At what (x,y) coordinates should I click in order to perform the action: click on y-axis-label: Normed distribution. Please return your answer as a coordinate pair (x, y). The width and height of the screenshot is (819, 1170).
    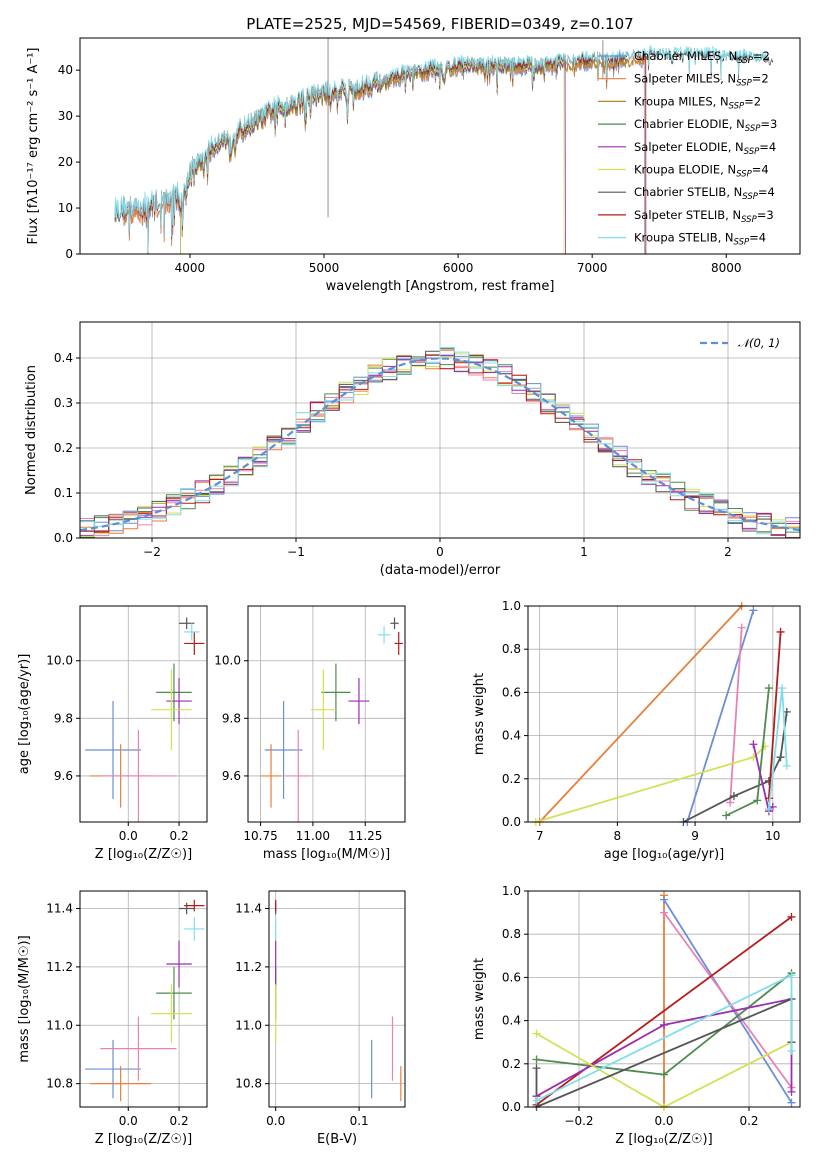
    Looking at the image, I should click on (31, 430).